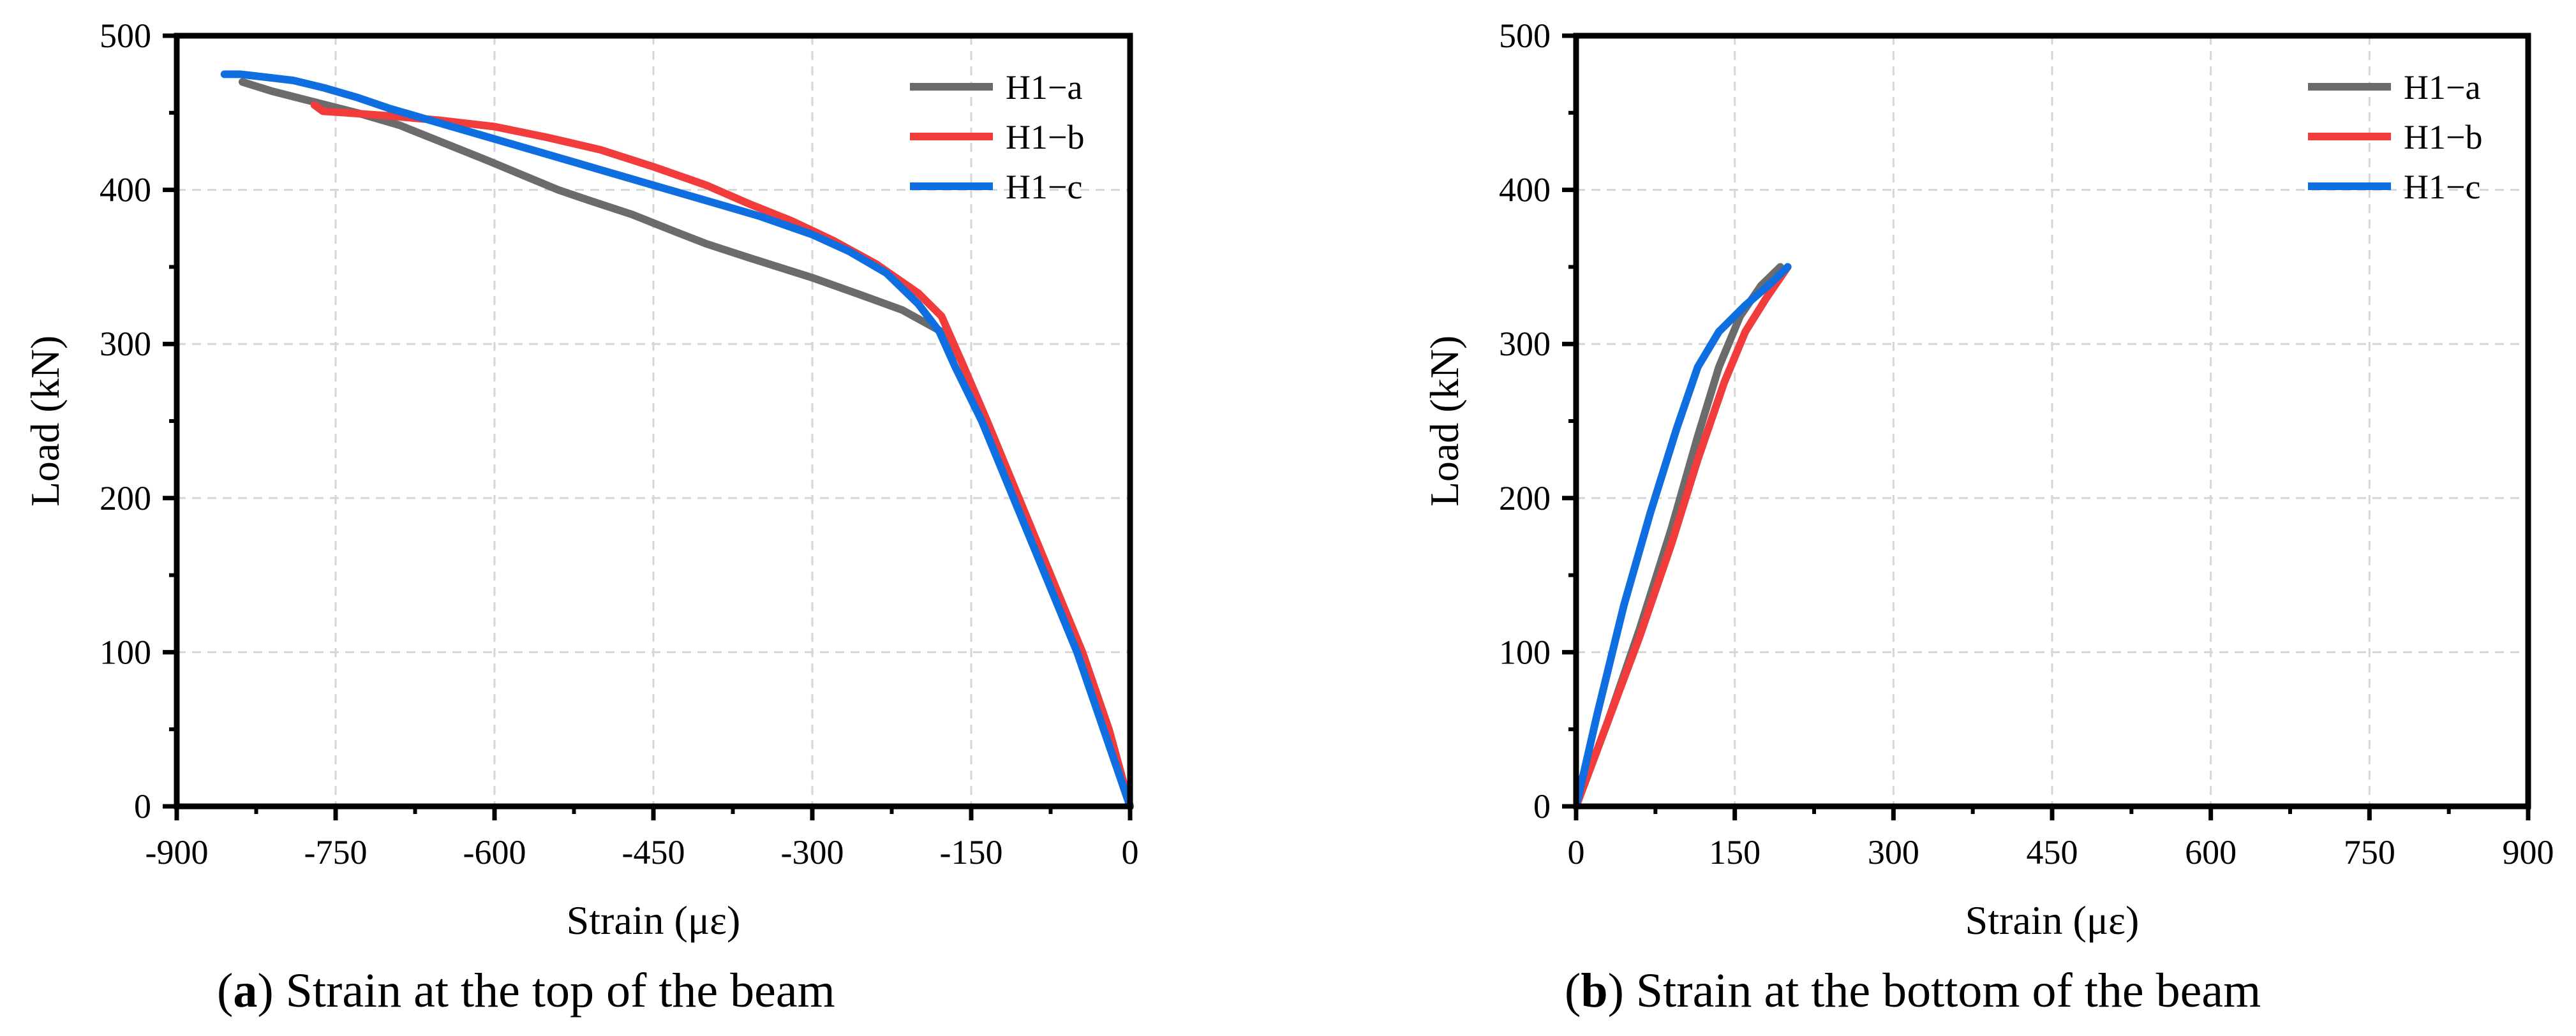 This screenshot has height=1036, width=2576. I want to click on x-tick-label: 150, so click(1735, 852).